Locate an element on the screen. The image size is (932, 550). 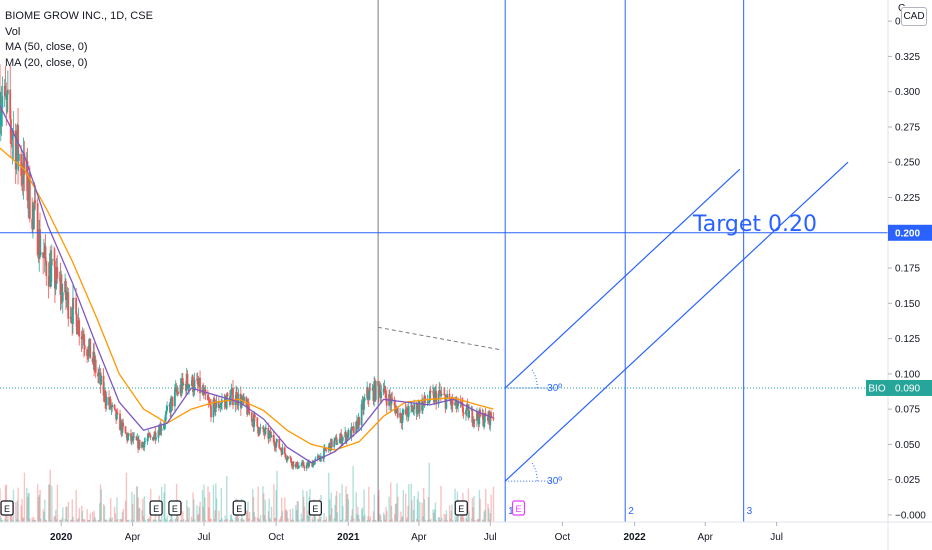
y-tick-label: −0.000 is located at coordinates (910, 515).